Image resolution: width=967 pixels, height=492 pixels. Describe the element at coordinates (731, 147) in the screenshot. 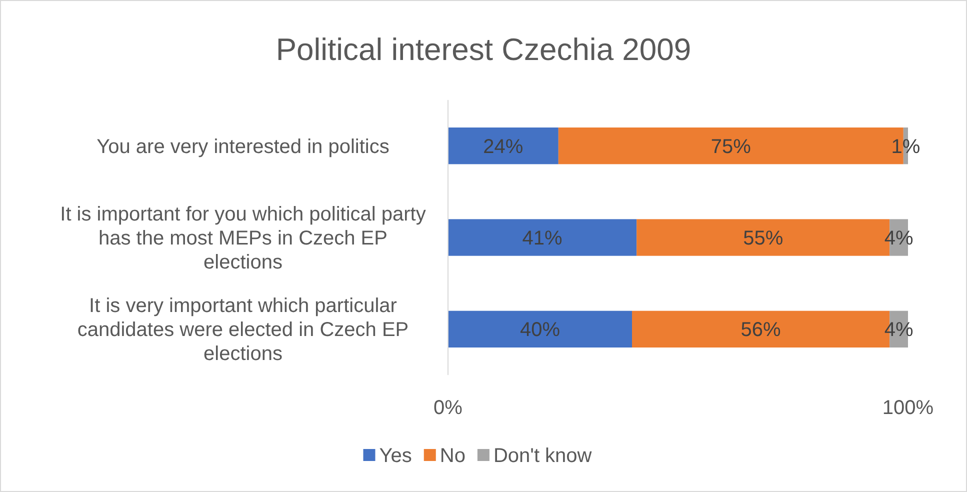

I see `data-label: 75%` at that location.